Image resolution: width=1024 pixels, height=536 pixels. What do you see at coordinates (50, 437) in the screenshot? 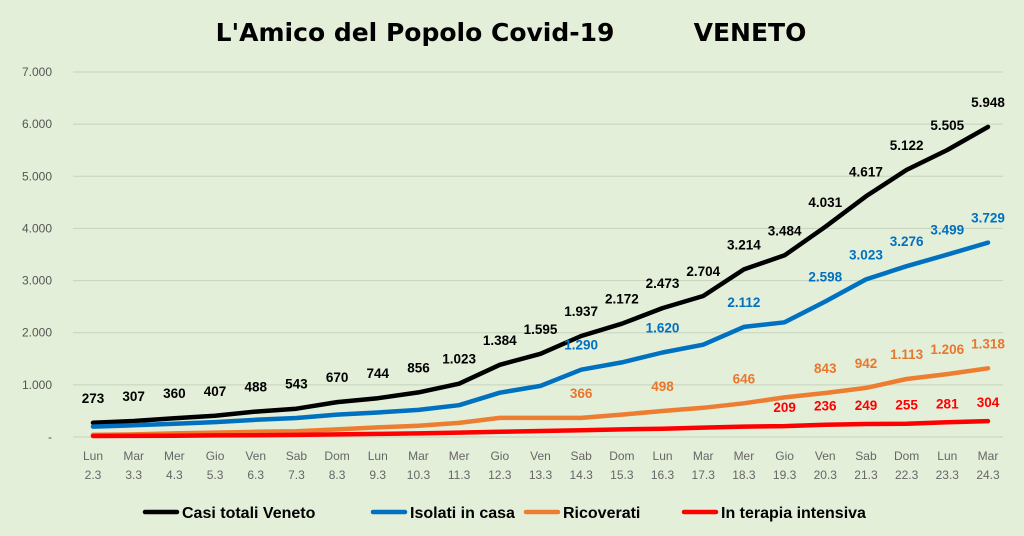
I see `y-tick-label: -` at bounding box center [50, 437].